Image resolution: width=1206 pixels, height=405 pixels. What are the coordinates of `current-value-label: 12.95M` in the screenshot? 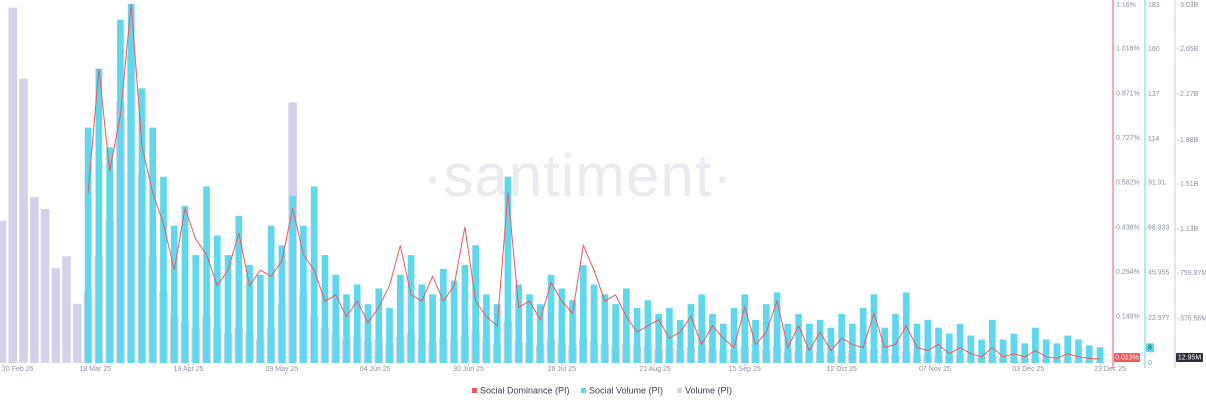 It's located at (1190, 357).